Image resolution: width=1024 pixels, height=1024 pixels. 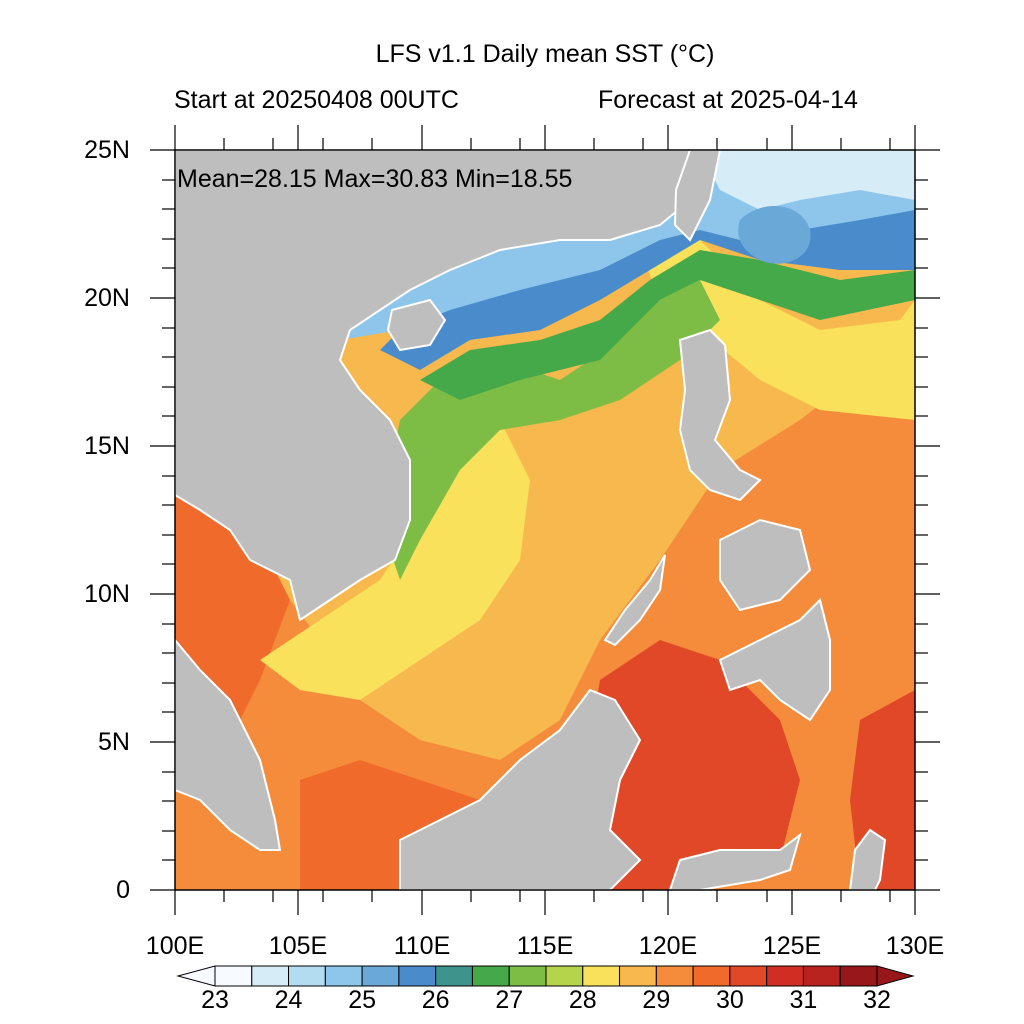 What do you see at coordinates (697, 196) in the screenshot?
I see `land-taiwan` at bounding box center [697, 196].